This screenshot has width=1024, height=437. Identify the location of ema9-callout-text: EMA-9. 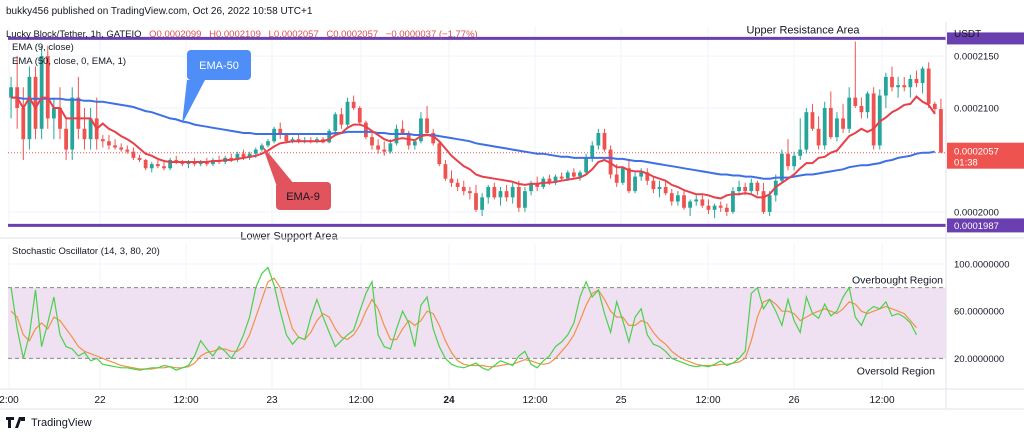
(303, 197).